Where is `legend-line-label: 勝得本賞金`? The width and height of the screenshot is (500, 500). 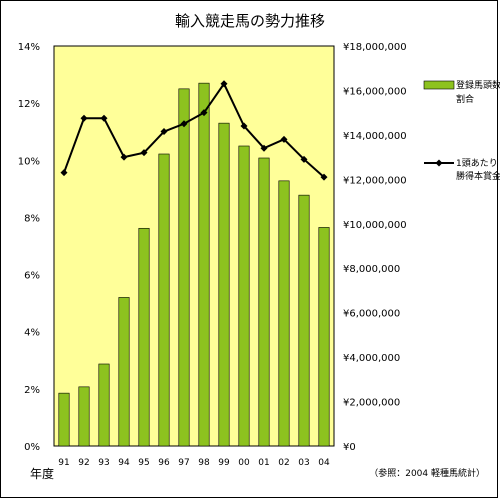
legend-line-label: 勝得本賞金 is located at coordinates (478, 176).